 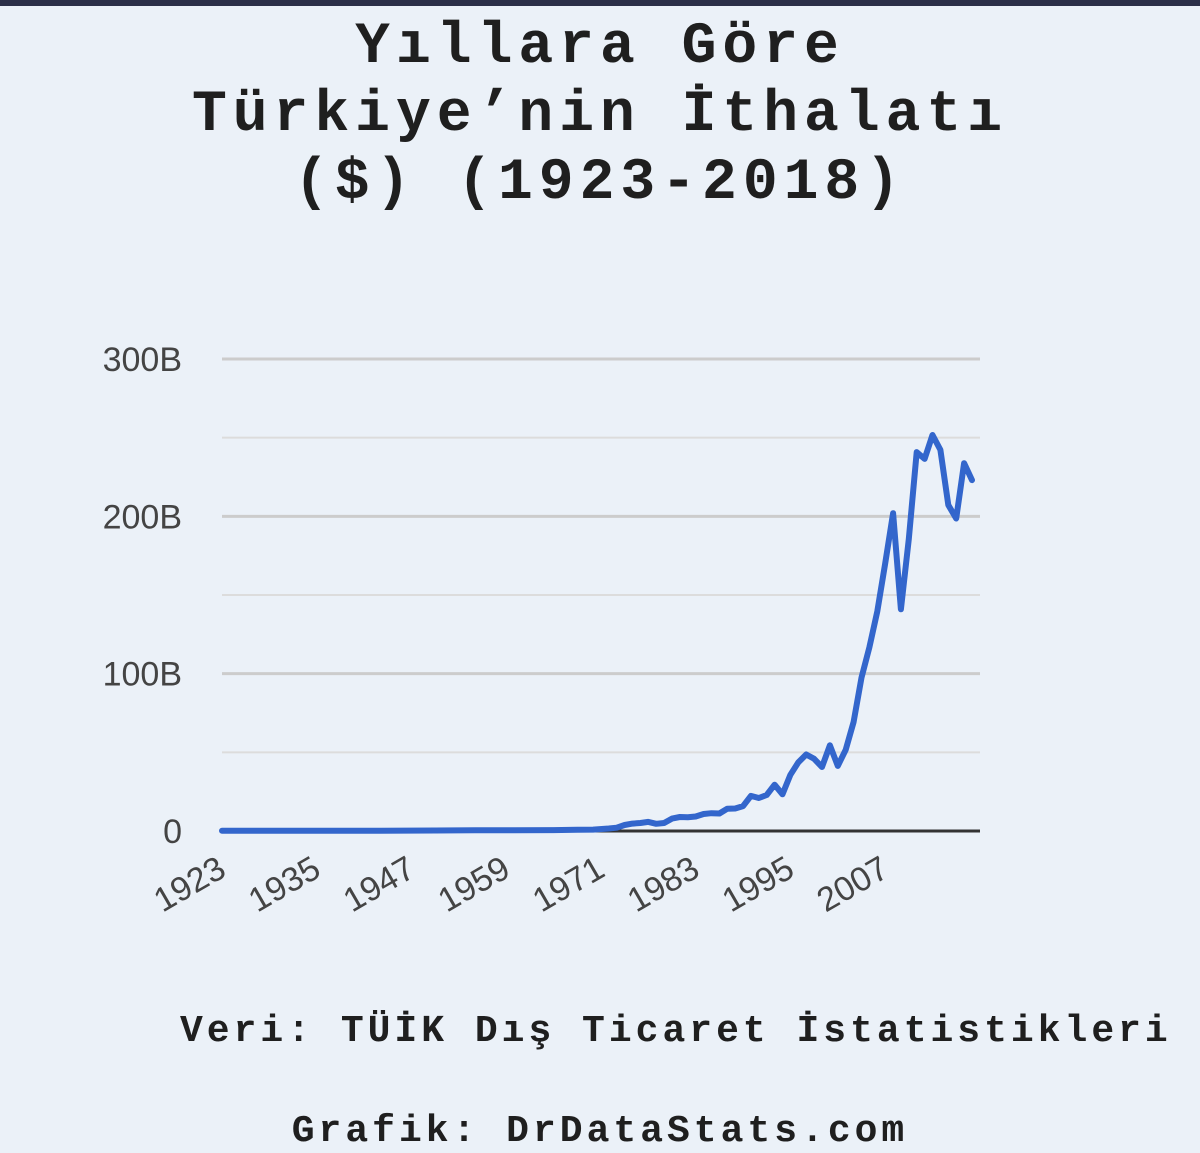 What do you see at coordinates (284, 884) in the screenshot?
I see `x-tick-label: 1935` at bounding box center [284, 884].